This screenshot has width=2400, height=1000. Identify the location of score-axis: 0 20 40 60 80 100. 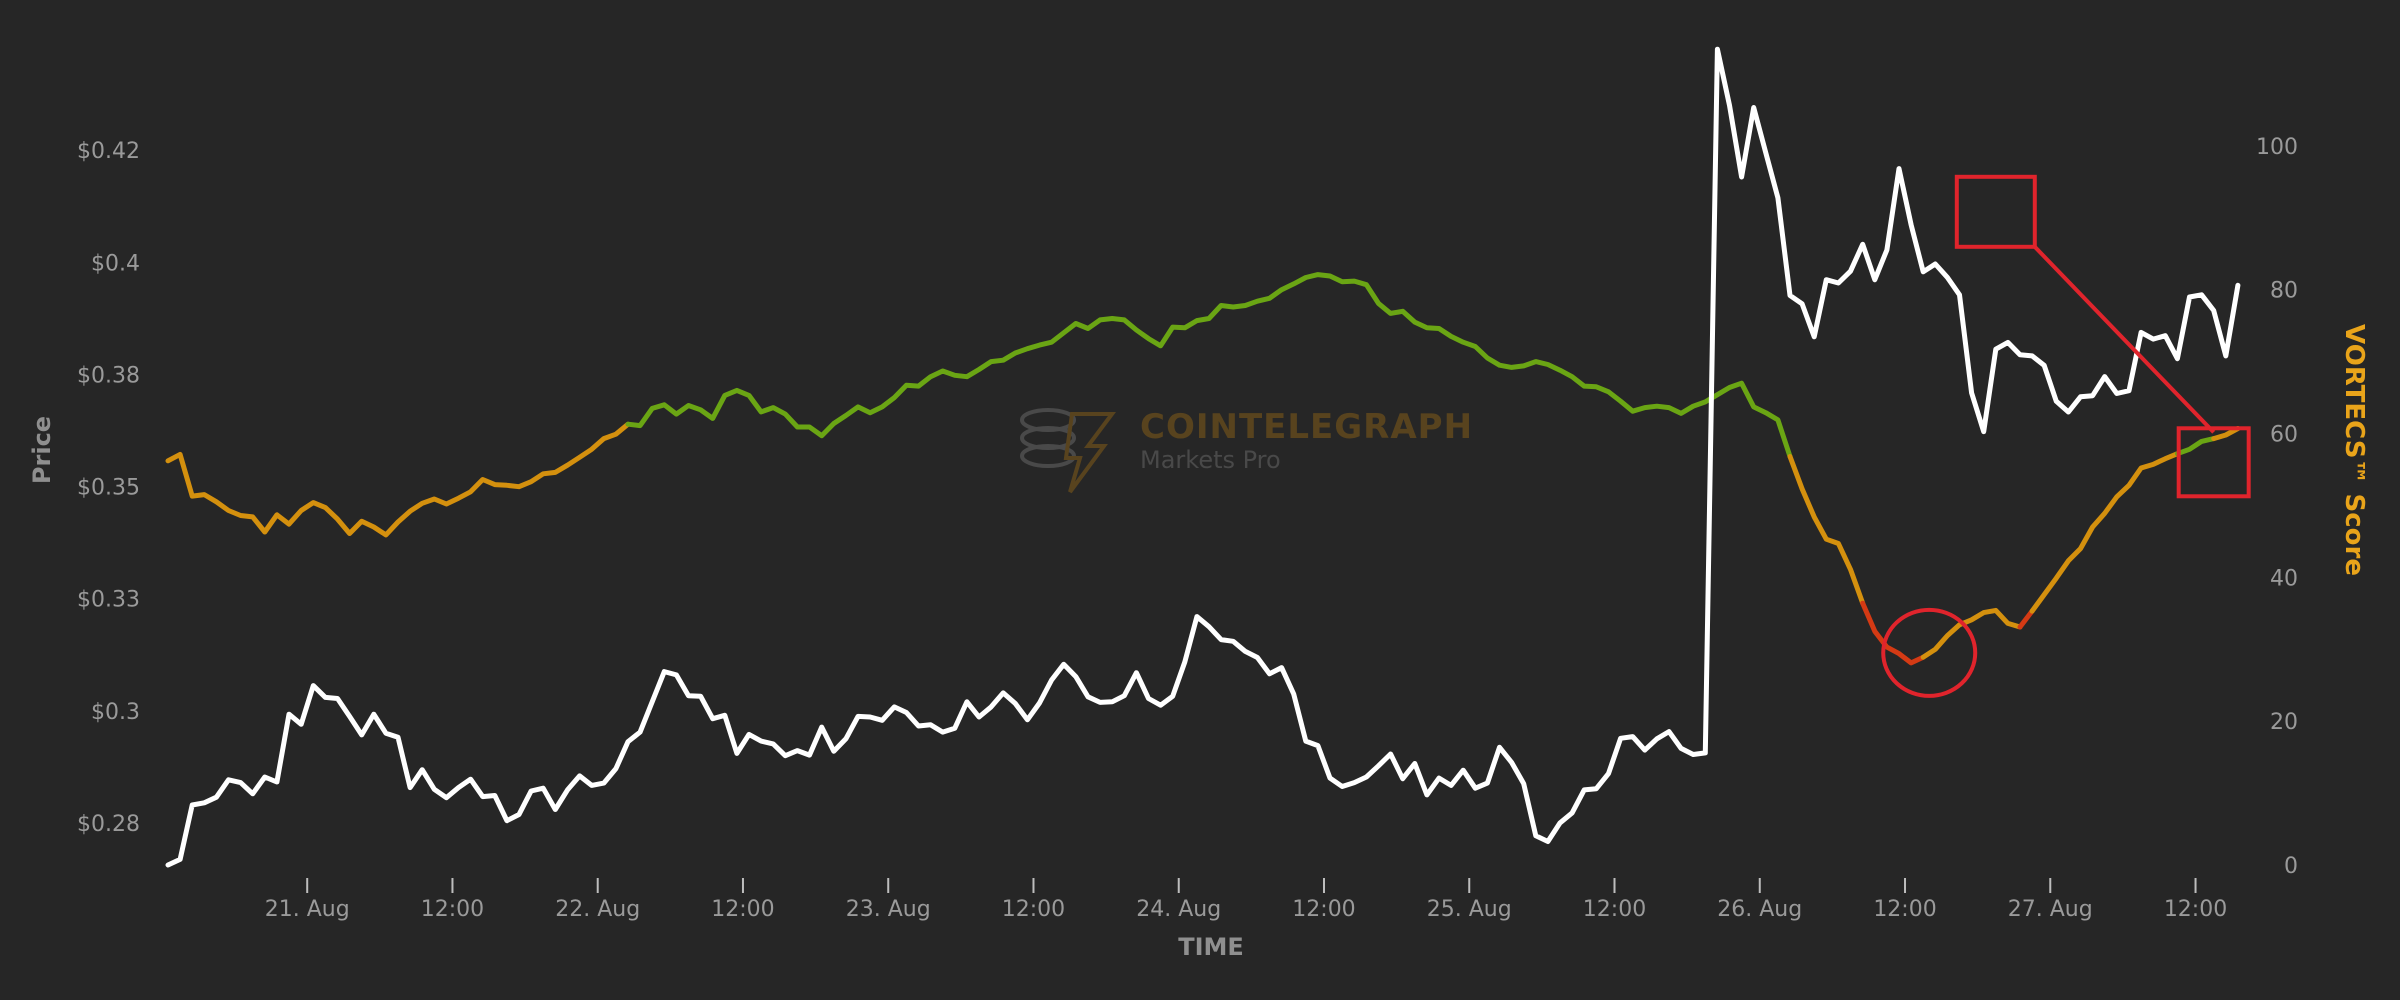
(2277, 507).